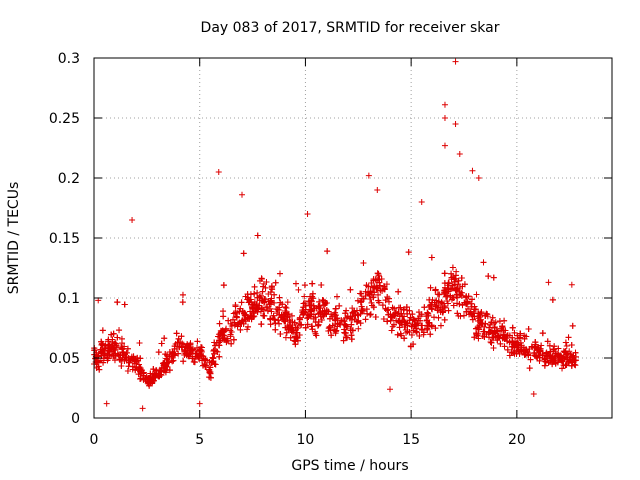 The width and height of the screenshot is (640, 480). Describe the element at coordinates (199, 440) in the screenshot. I see `x-tick-label: 5` at that location.